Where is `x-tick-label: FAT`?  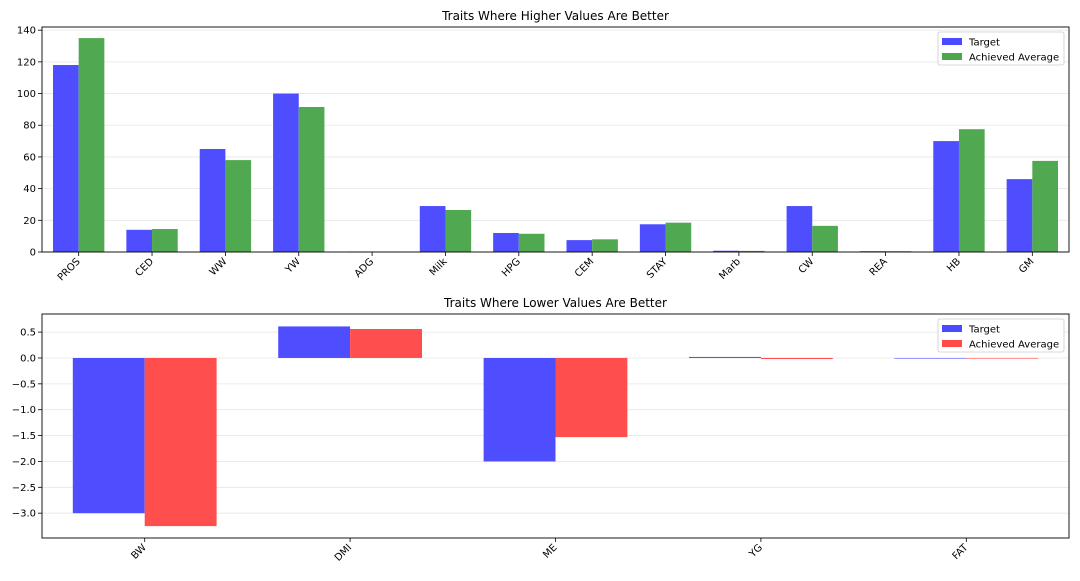
x-tick-label: FAT is located at coordinates (961, 552).